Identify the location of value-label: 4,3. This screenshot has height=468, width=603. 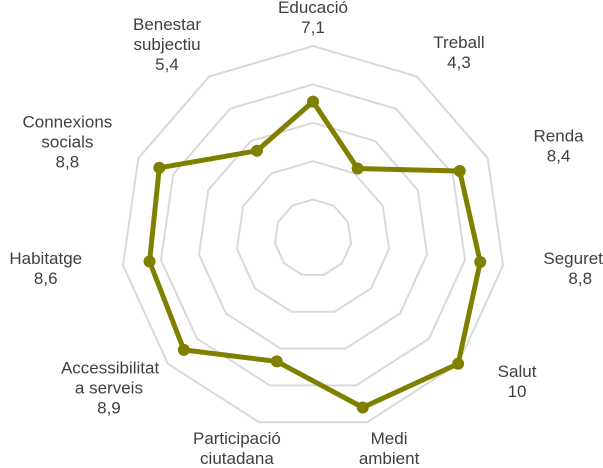
(459, 62).